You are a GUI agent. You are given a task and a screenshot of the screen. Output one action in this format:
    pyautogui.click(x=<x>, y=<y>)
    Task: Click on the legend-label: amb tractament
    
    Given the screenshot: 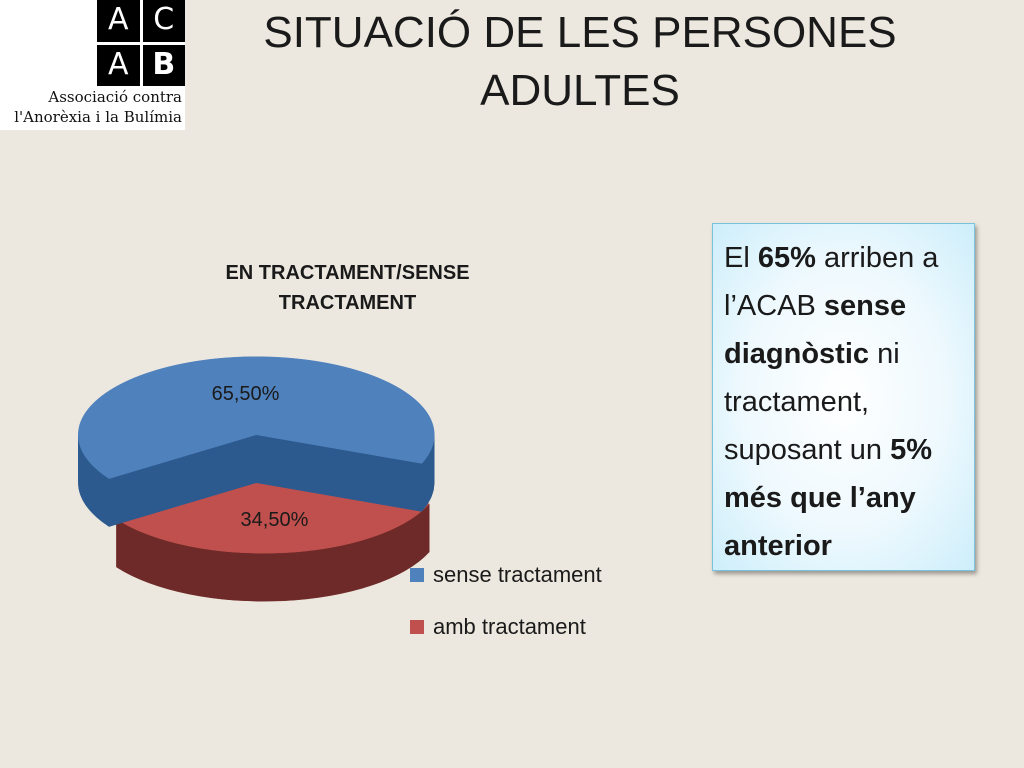 What is the action you would take?
    pyautogui.click(x=509, y=626)
    